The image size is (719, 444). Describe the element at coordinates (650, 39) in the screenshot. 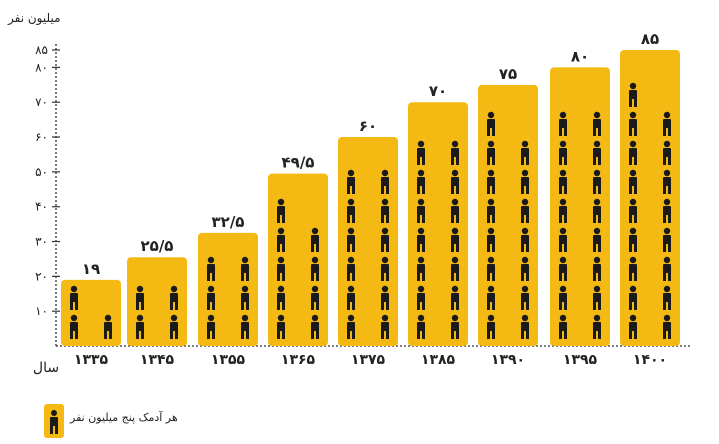

I see `bar-value-label: ۸۵` at that location.